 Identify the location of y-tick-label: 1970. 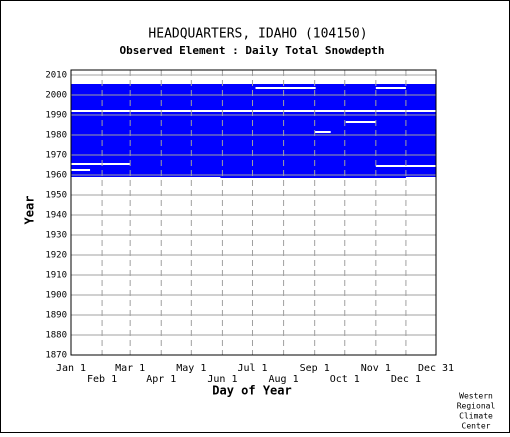
(56, 156).